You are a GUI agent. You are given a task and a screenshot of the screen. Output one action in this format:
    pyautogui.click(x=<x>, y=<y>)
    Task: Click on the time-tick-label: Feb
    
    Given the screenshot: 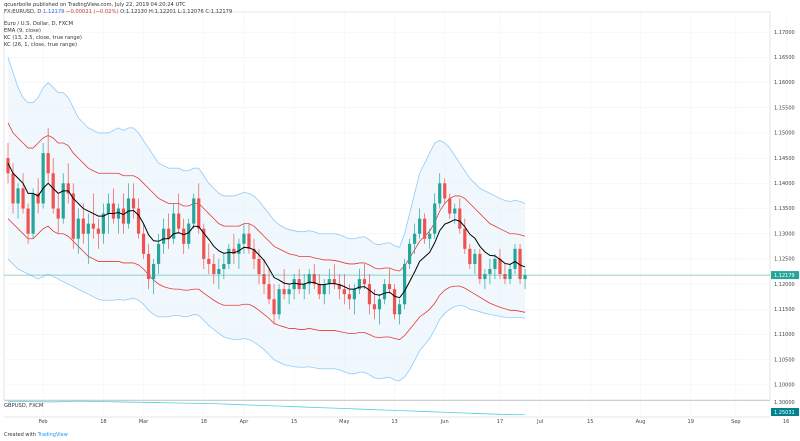 What is the action you would take?
    pyautogui.click(x=43, y=422)
    